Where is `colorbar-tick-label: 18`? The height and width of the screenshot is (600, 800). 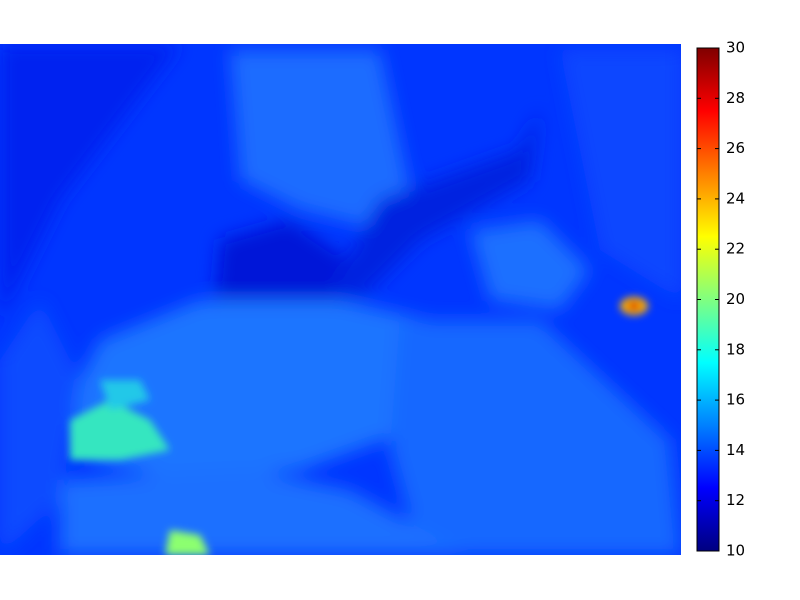
colorbar-tick-label: 18 is located at coordinates (735, 349).